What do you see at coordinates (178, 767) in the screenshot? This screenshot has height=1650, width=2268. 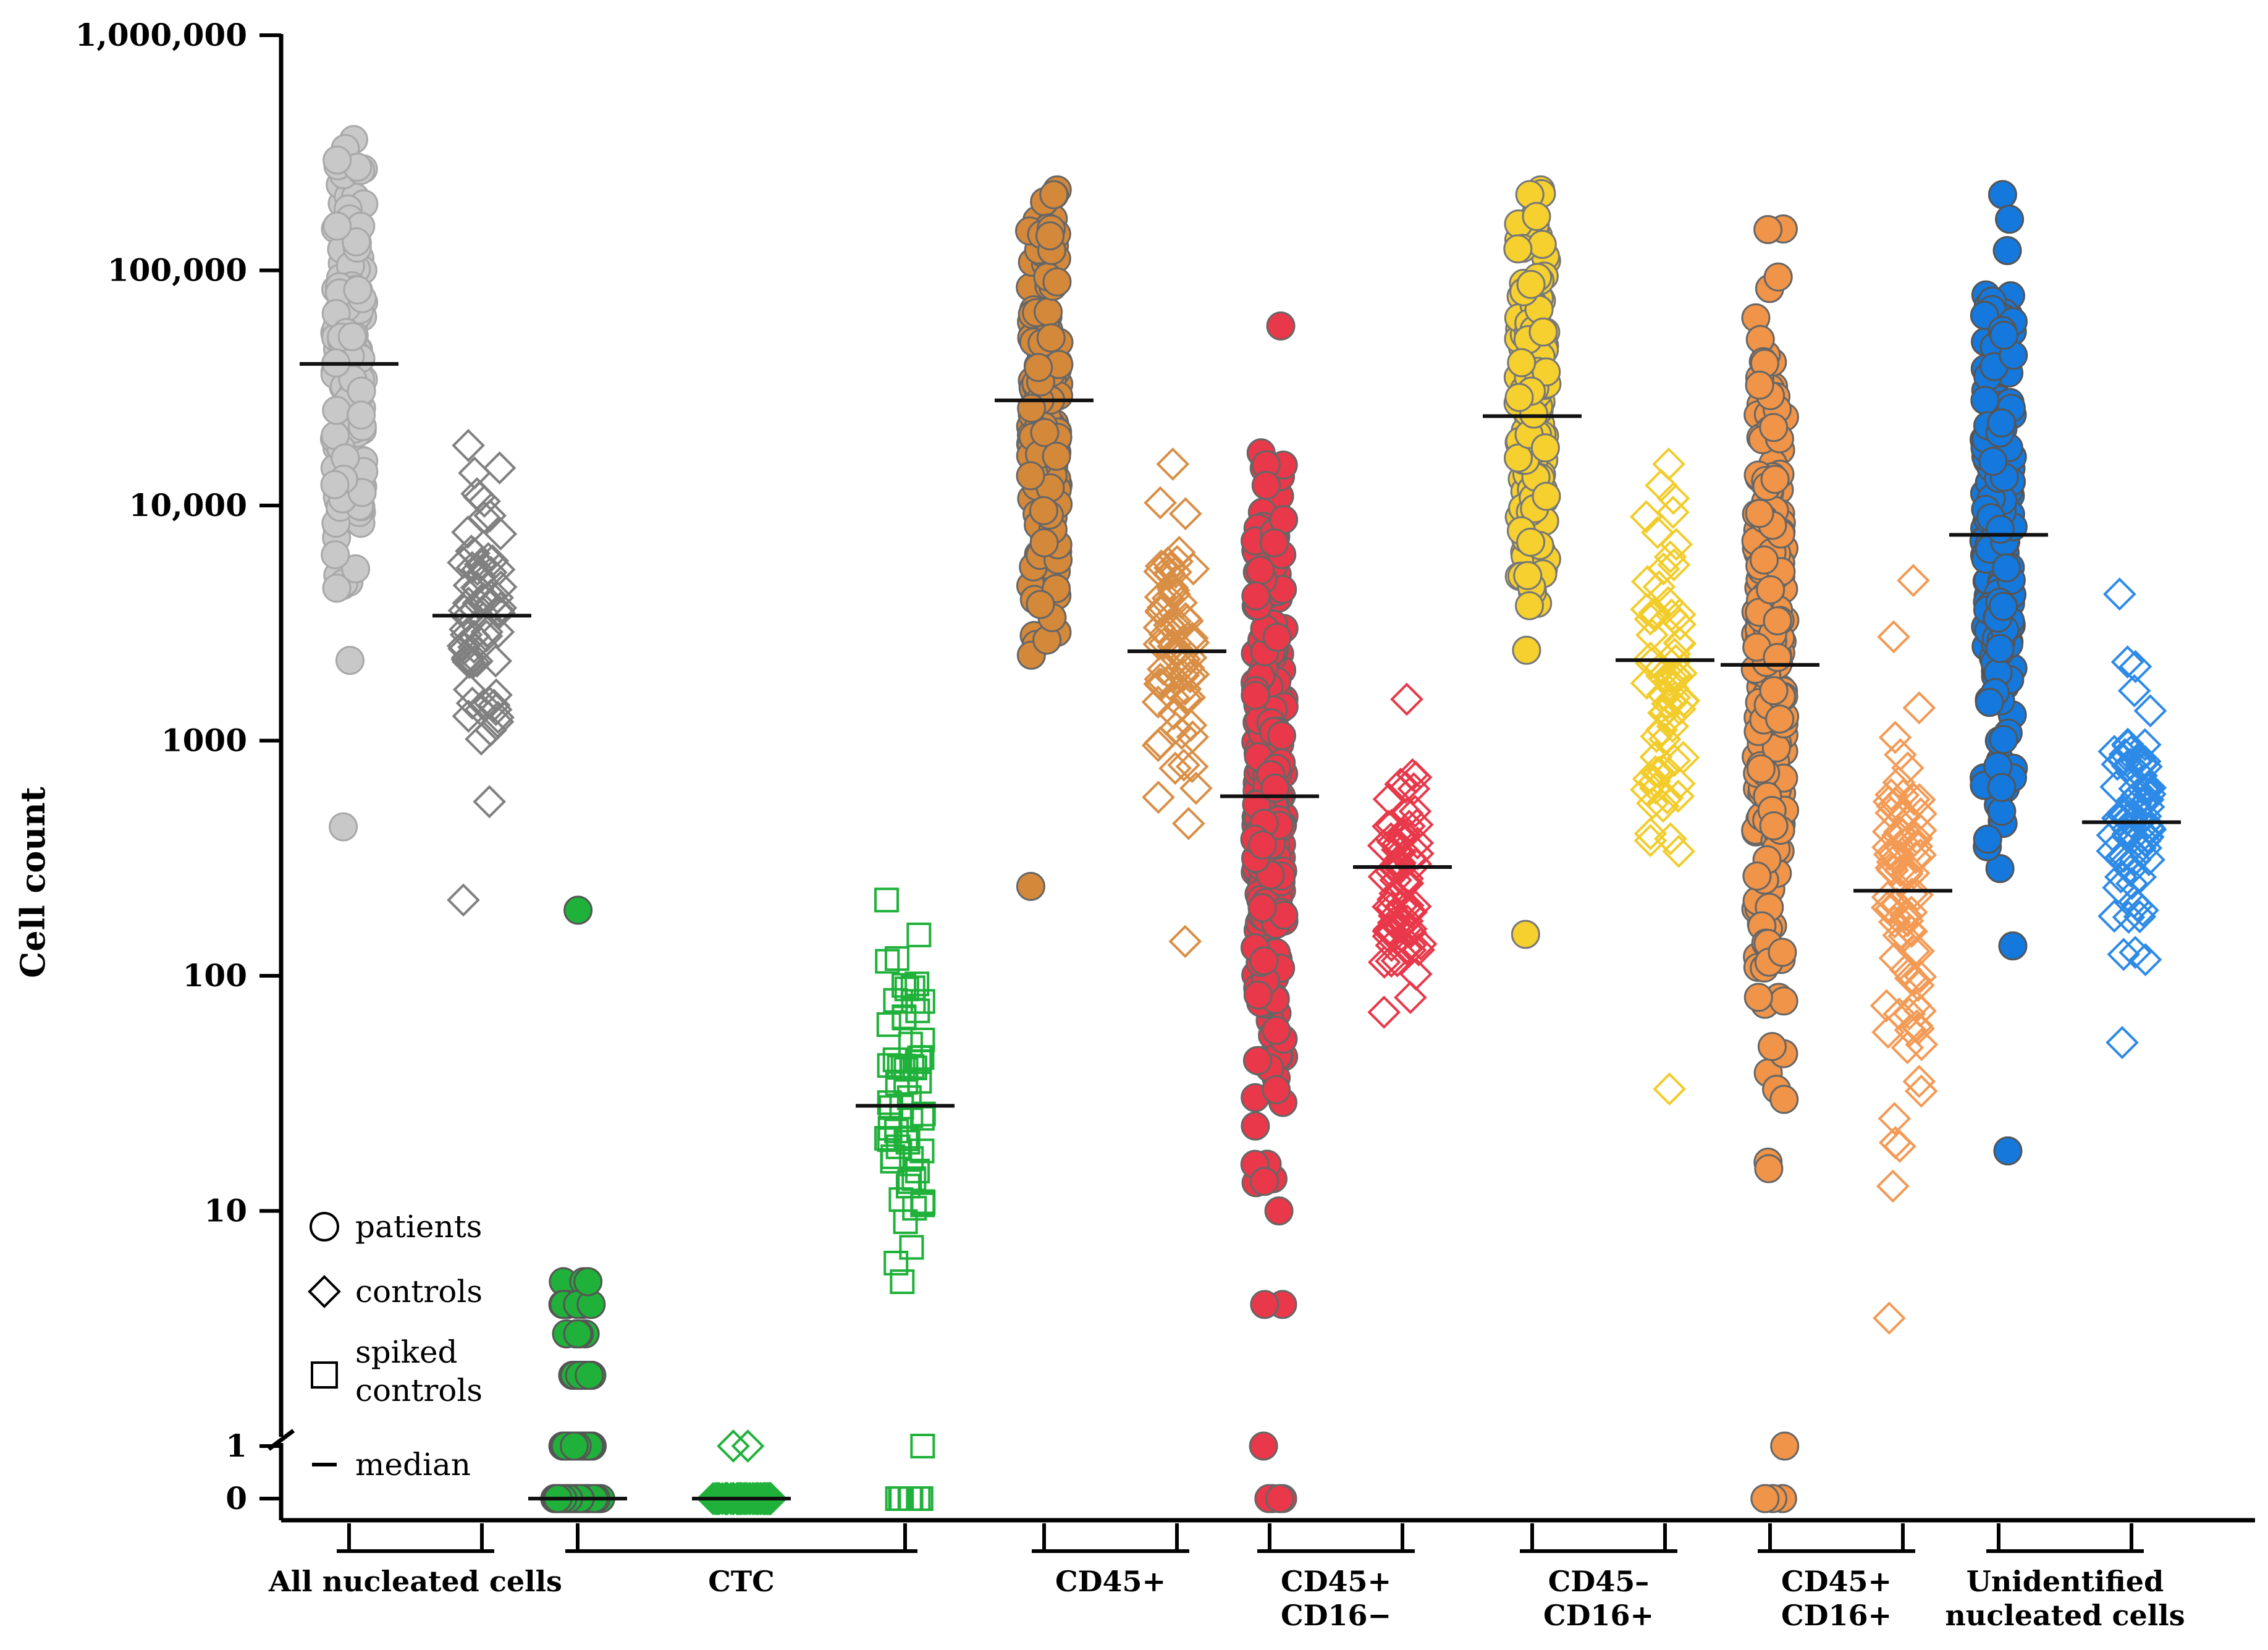 I see `y-ticks: 0 1 10 100 1000 10,000 100,000 1,000,000` at bounding box center [178, 767].